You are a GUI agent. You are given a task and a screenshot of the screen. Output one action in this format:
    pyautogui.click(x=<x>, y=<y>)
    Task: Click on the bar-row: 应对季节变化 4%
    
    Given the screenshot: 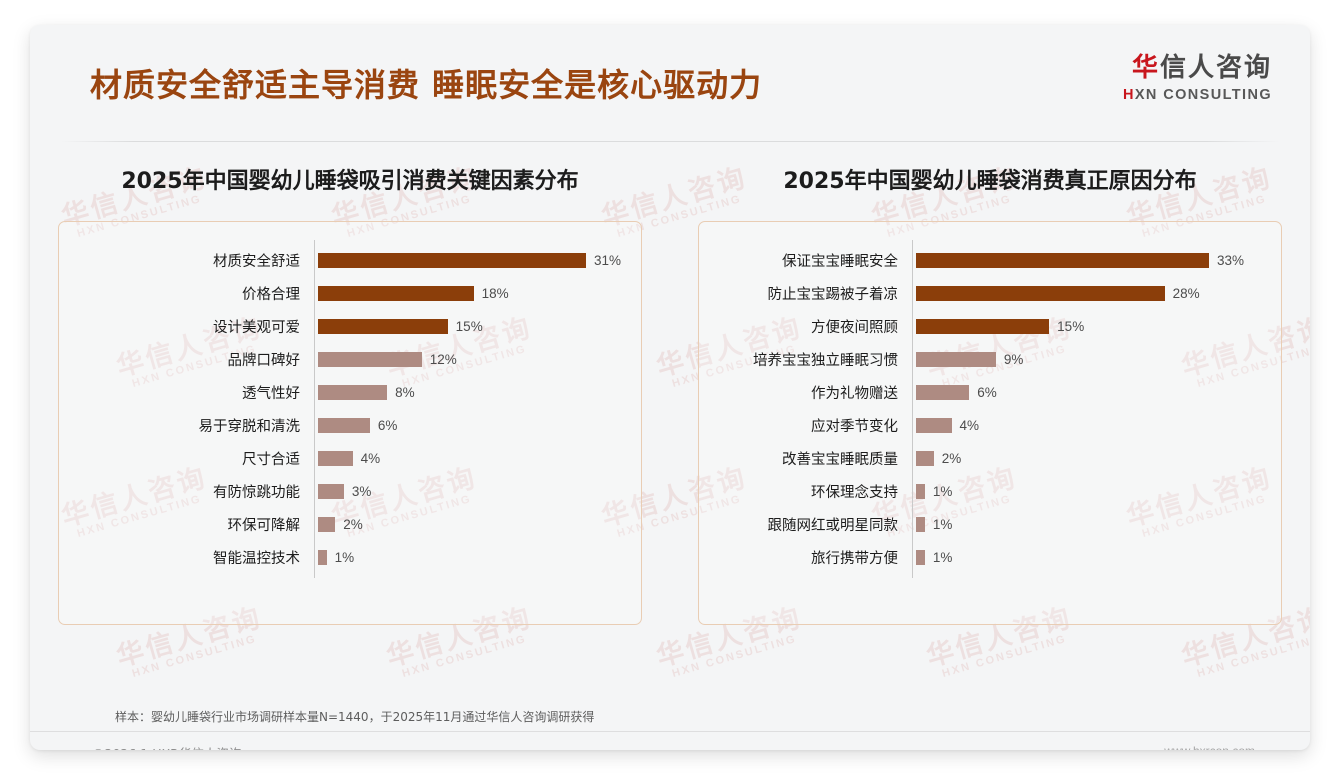 What is the action you would take?
    pyautogui.click(x=987, y=425)
    